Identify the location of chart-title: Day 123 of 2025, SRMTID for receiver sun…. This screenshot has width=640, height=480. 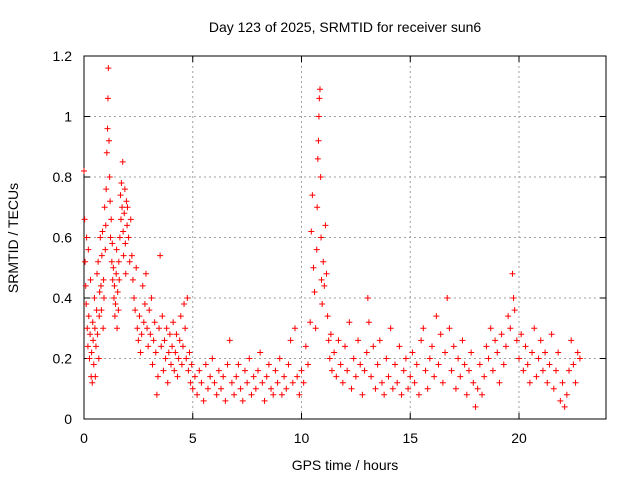
(345, 27).